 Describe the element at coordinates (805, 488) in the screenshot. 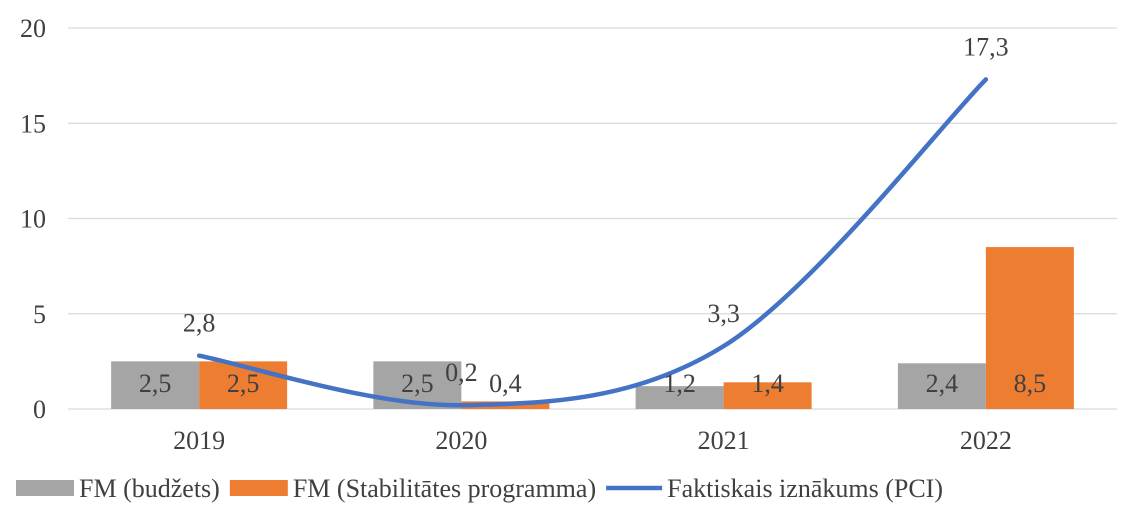

I see `legend-label: Faktiskais iznākums (PCI)` at that location.